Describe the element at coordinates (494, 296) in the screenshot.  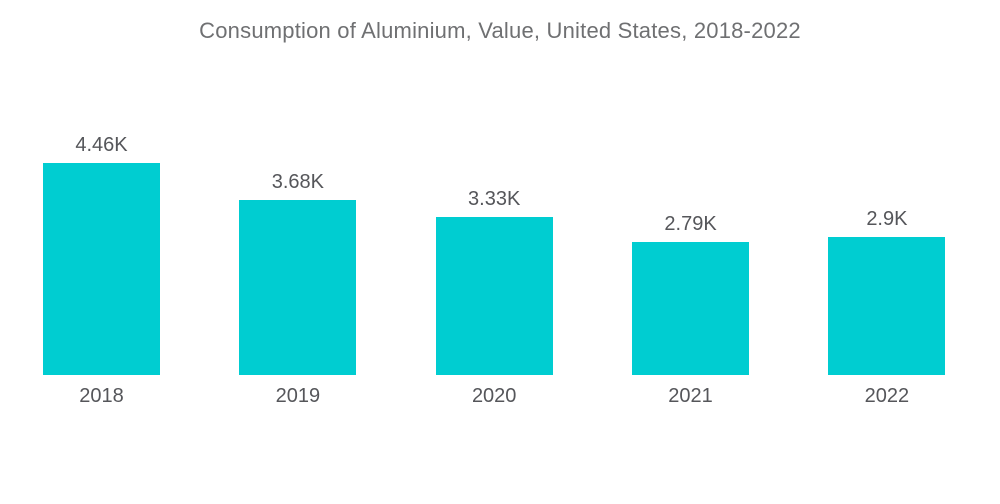
I see `bar-2020` at that location.